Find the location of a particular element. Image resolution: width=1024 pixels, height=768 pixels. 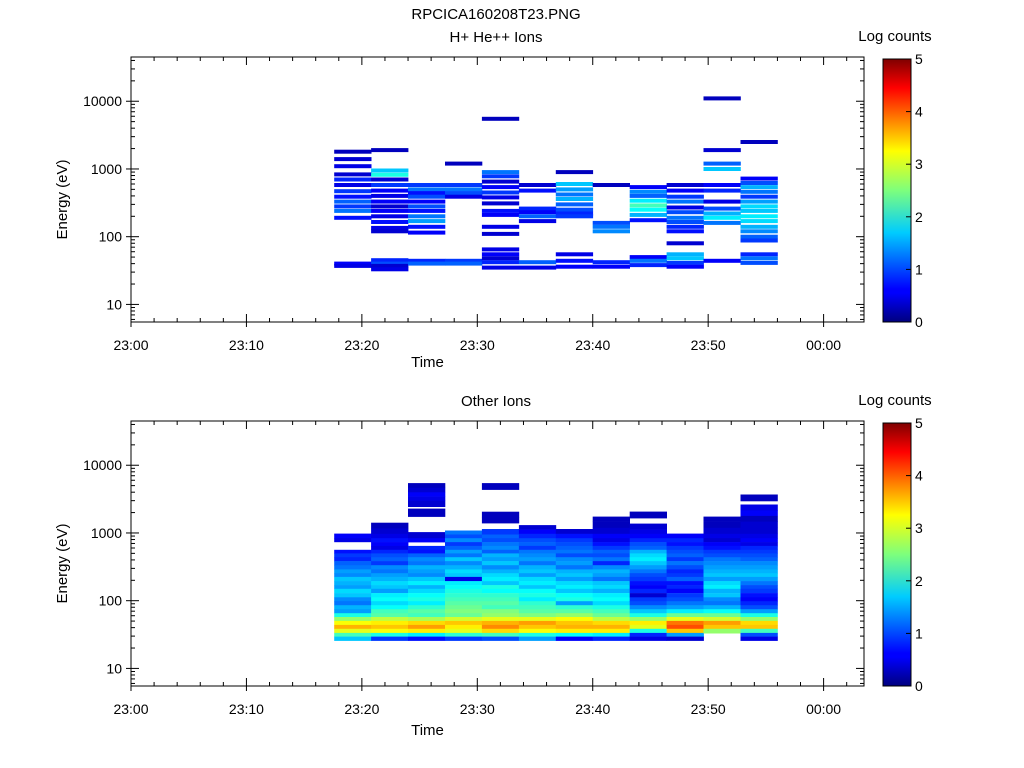

x-tick-label: 23:40 is located at coordinates (592, 345).